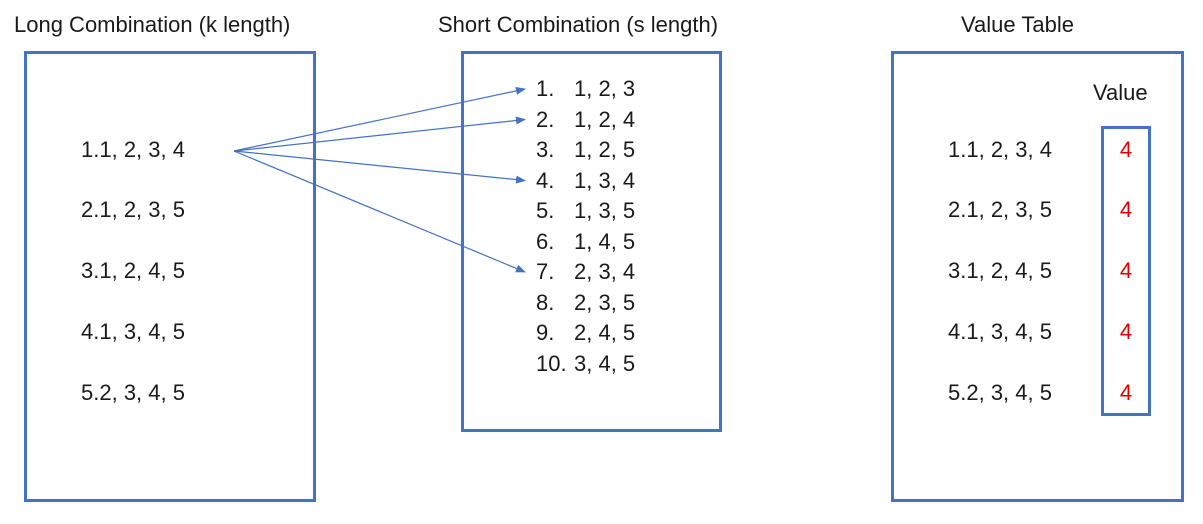  I want to click on value-column-highlight, so click(1126, 271).